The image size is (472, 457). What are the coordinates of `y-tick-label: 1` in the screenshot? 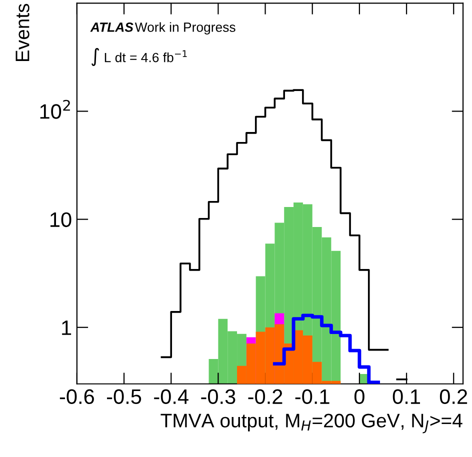 It's located at (67, 327).